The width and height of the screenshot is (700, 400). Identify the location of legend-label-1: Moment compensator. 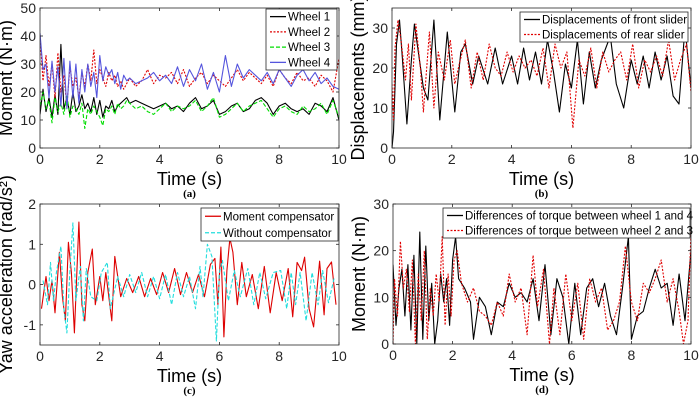
(278, 217).